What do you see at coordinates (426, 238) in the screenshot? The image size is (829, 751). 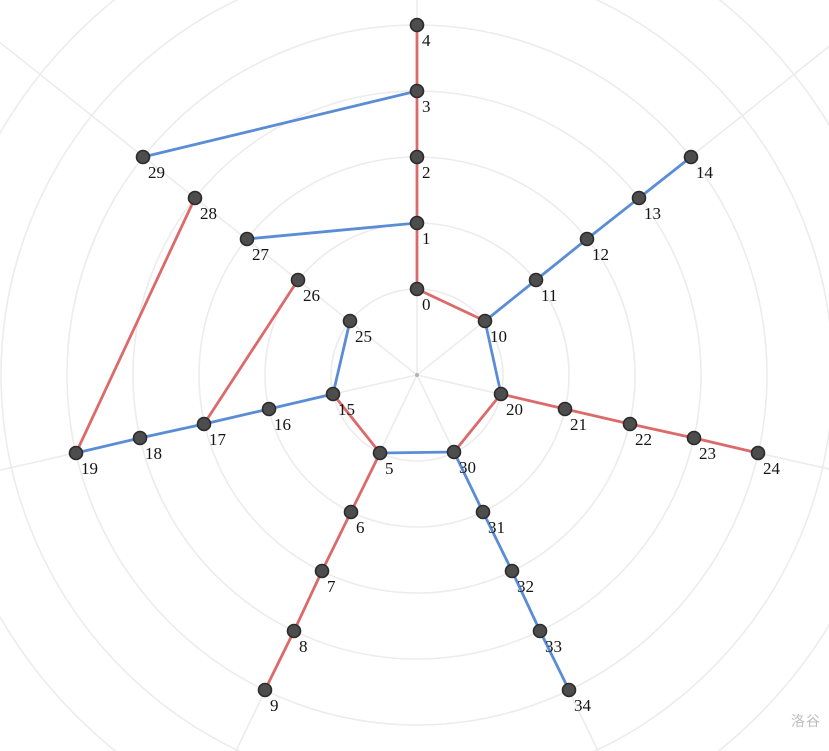 I see `node-label-1: 1` at bounding box center [426, 238].